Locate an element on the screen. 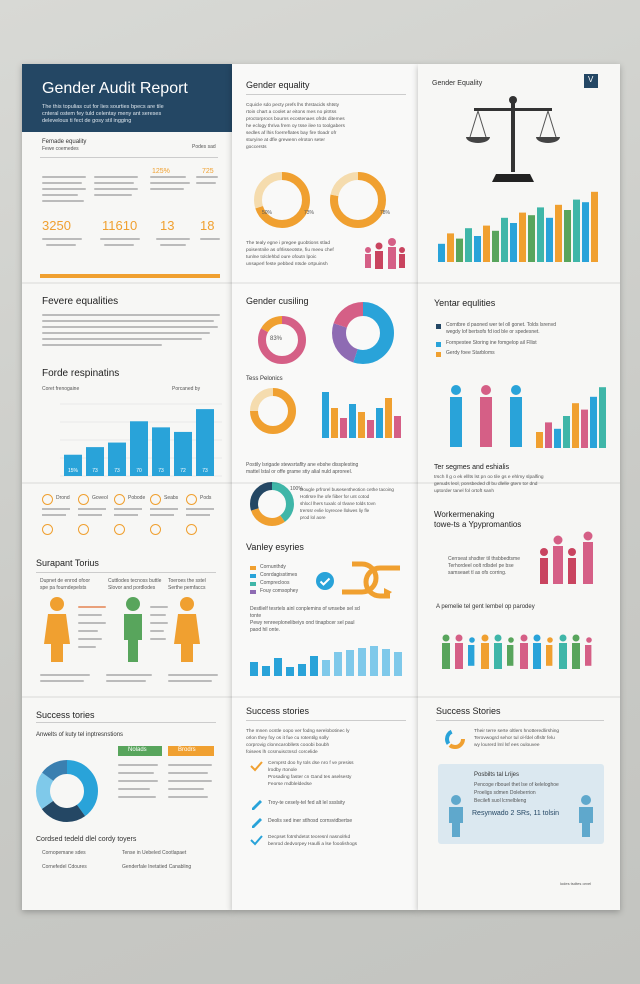 The height and width of the screenshot is (984, 640). justice-scale-icon is located at coordinates (513, 139).